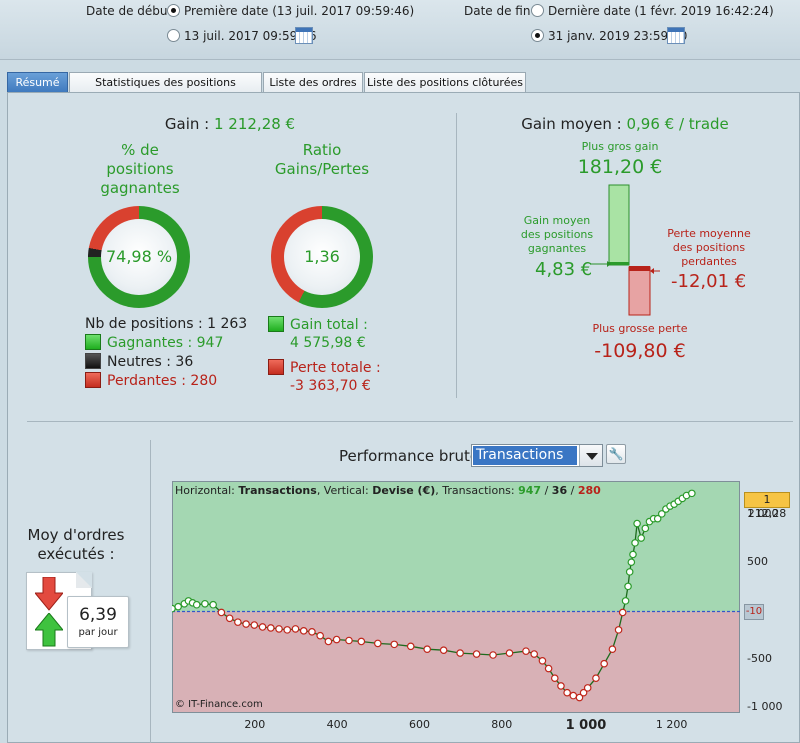 This screenshot has height=743, width=800. I want to click on arrow-up-icon, so click(49, 630).